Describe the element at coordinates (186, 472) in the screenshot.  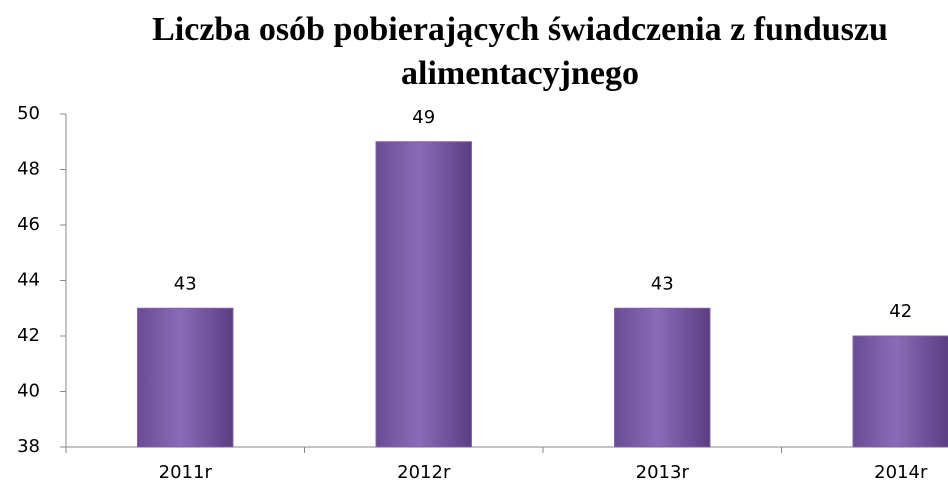
I see `x-tick-label: 2011r` at that location.